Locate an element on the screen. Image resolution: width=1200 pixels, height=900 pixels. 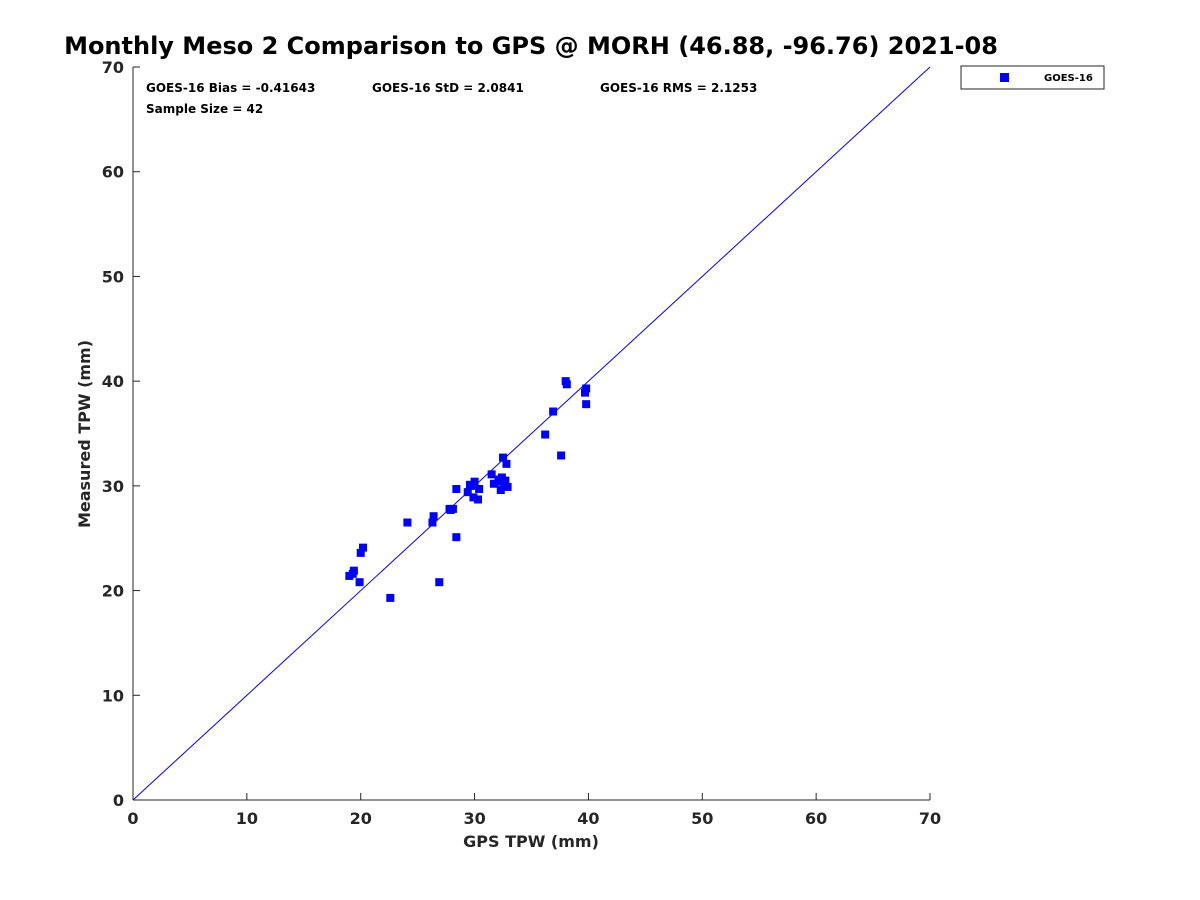
rms-annotation: GOES-16 RMS = 2.1253 is located at coordinates (678, 88).